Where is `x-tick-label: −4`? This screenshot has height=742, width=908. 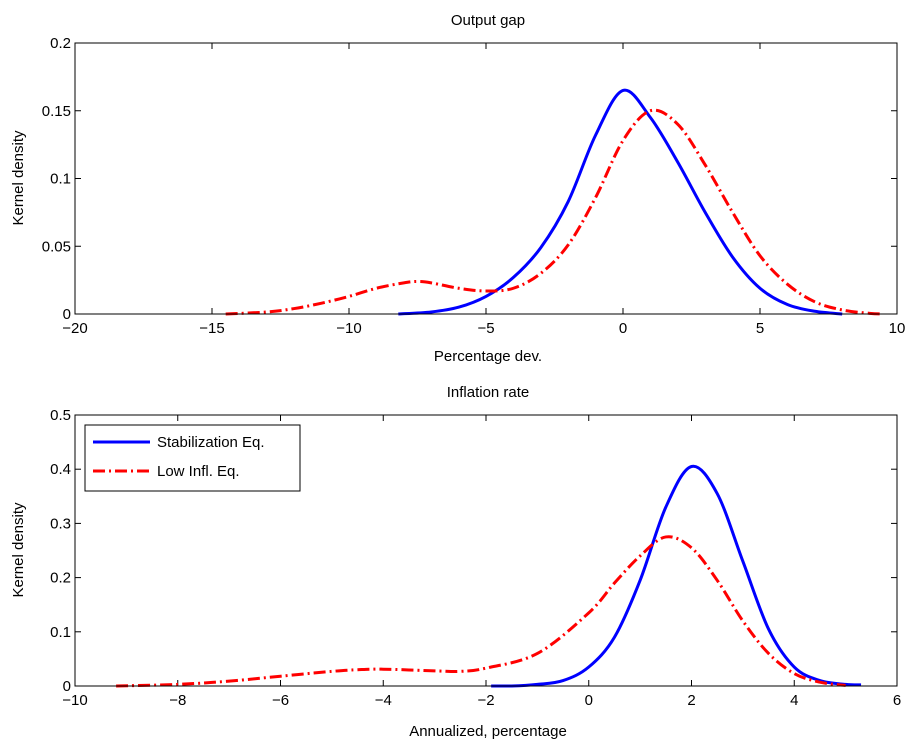
x-tick-label: −4 is located at coordinates (383, 700).